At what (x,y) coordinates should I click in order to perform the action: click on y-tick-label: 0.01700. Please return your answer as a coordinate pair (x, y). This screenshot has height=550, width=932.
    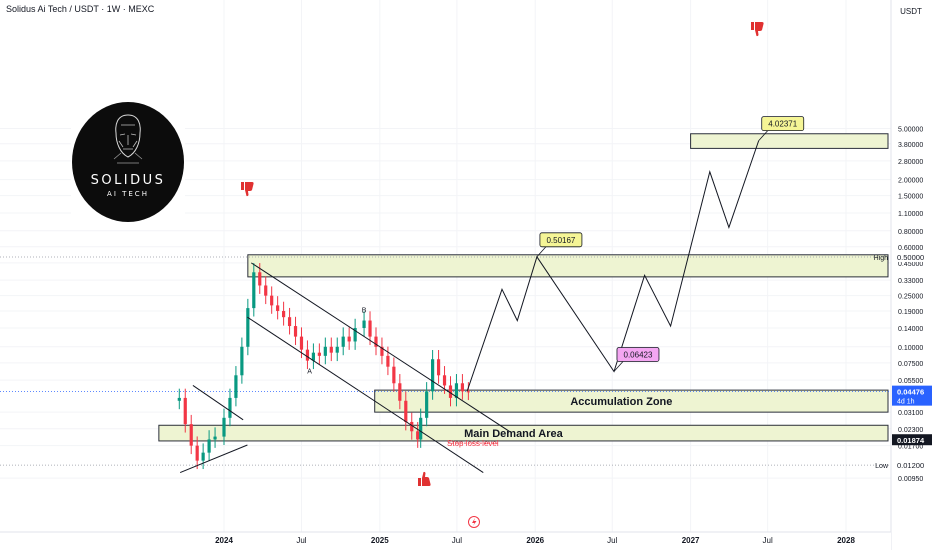
    Looking at the image, I should click on (910, 447).